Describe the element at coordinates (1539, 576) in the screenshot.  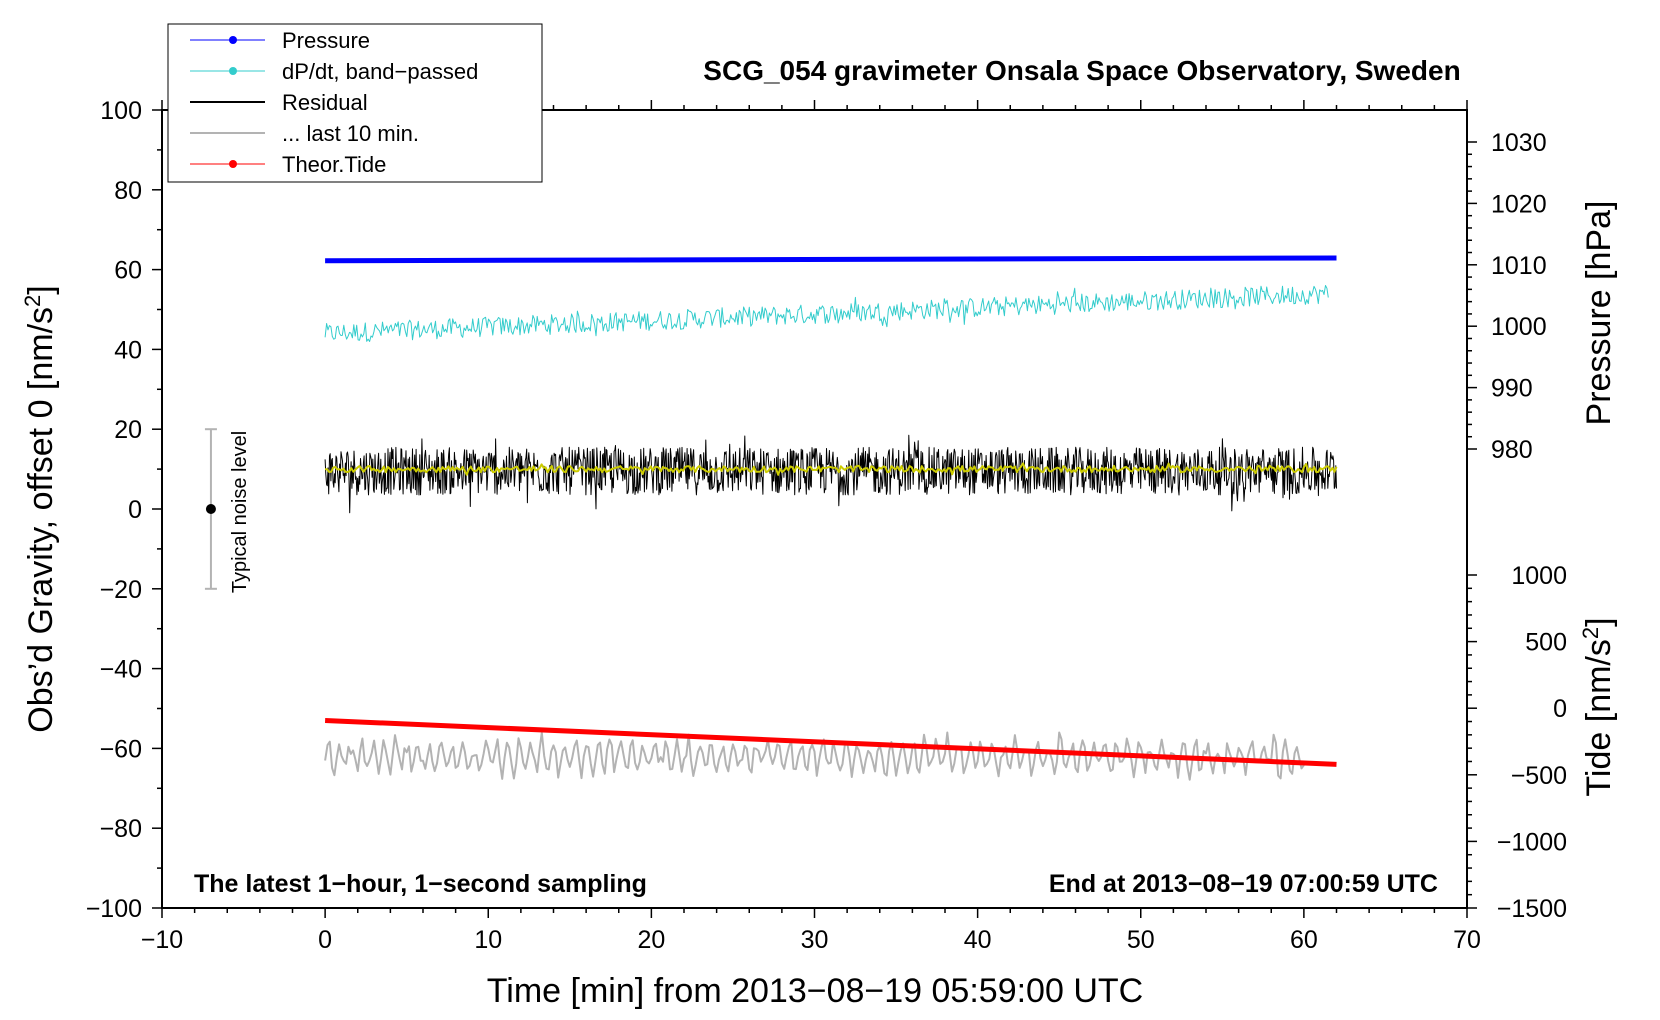
I see `tide-tick-label: 1000` at that location.